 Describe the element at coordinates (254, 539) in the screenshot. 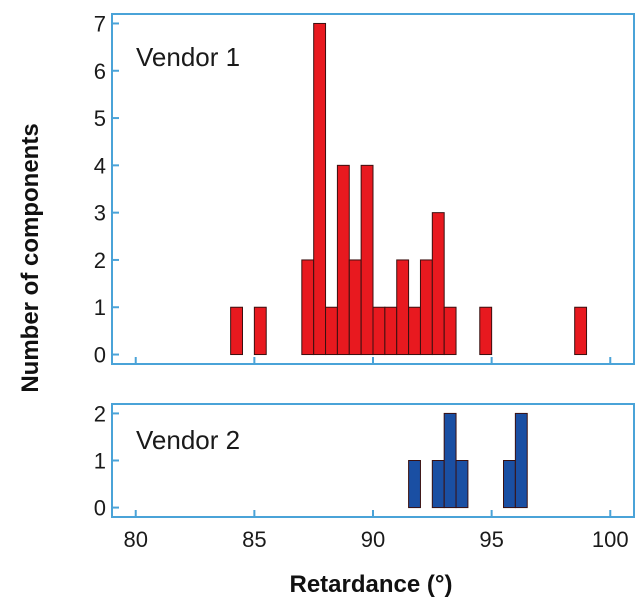

I see `bottom-x-tick-label: 85` at that location.